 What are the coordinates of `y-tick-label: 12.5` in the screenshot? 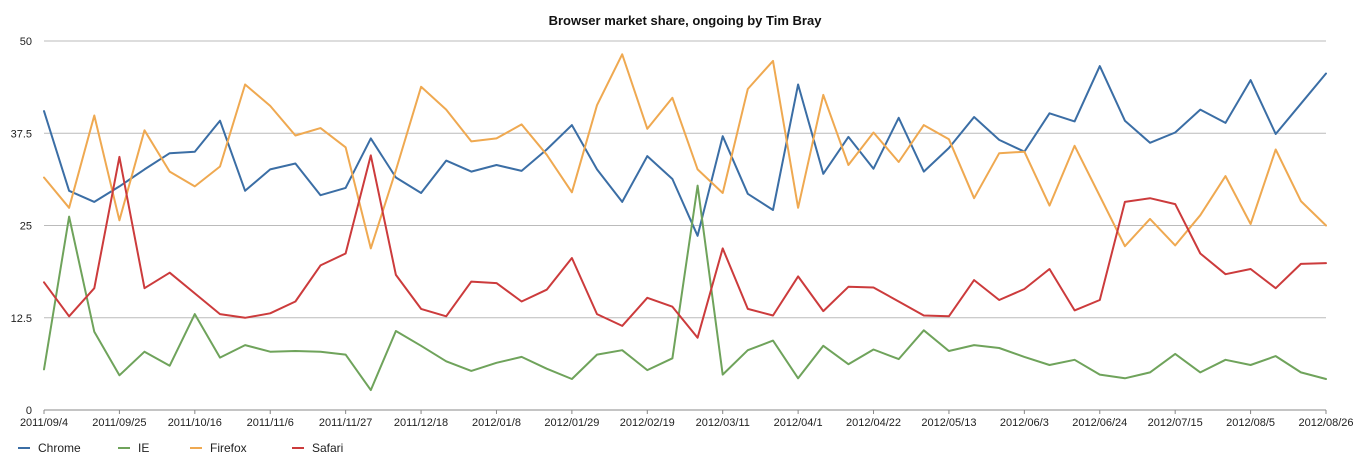 It's located at (21, 319).